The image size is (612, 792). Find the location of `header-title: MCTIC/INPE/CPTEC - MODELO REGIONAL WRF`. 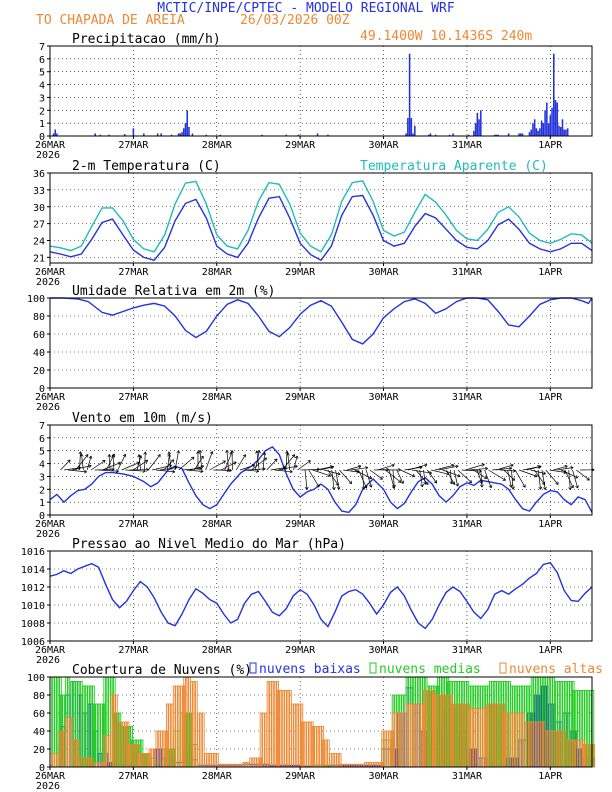

header-title: MCTIC/INPE/CPTEC - MODELO REGIONAL WRF is located at coordinates (306, 8).